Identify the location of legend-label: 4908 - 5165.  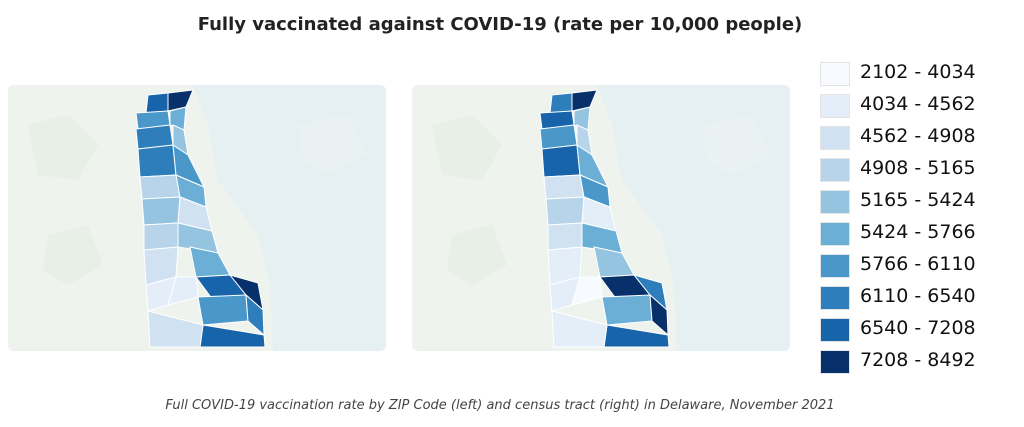
(918, 168).